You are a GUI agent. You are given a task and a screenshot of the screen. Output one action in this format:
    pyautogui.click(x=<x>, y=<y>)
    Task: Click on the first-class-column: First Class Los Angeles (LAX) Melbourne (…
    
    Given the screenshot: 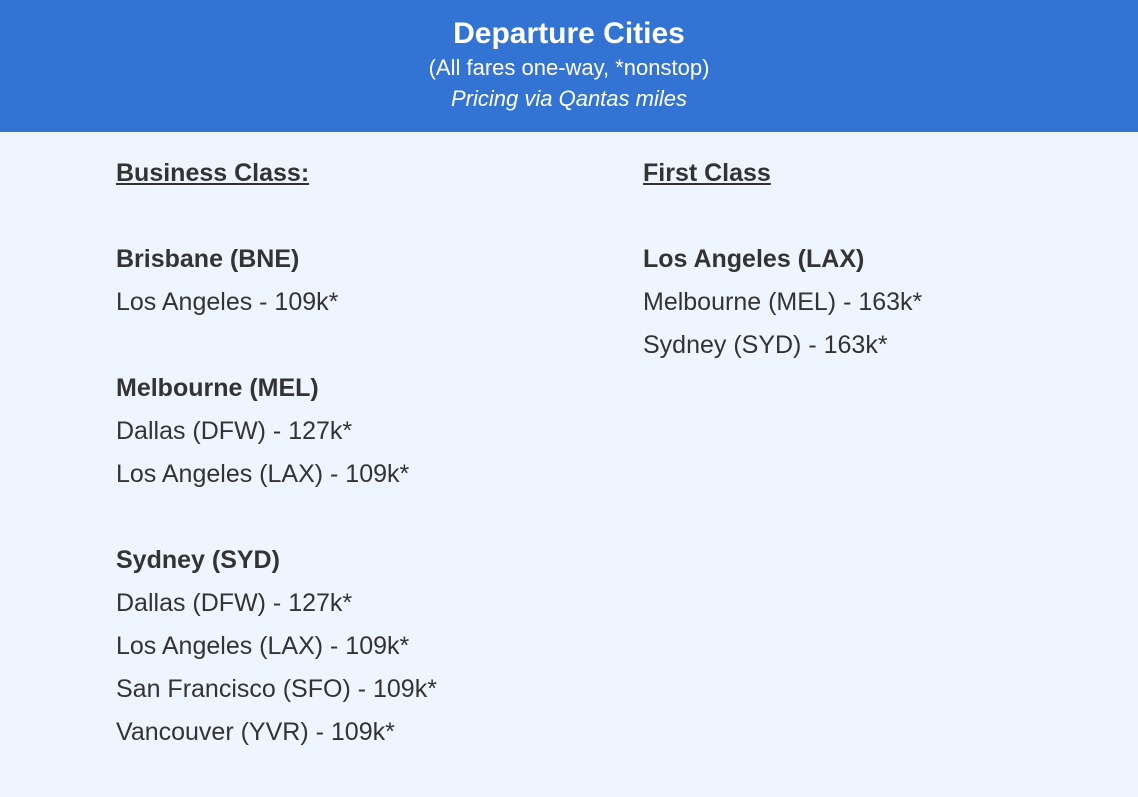 What is the action you would take?
    pyautogui.click(x=782, y=281)
    